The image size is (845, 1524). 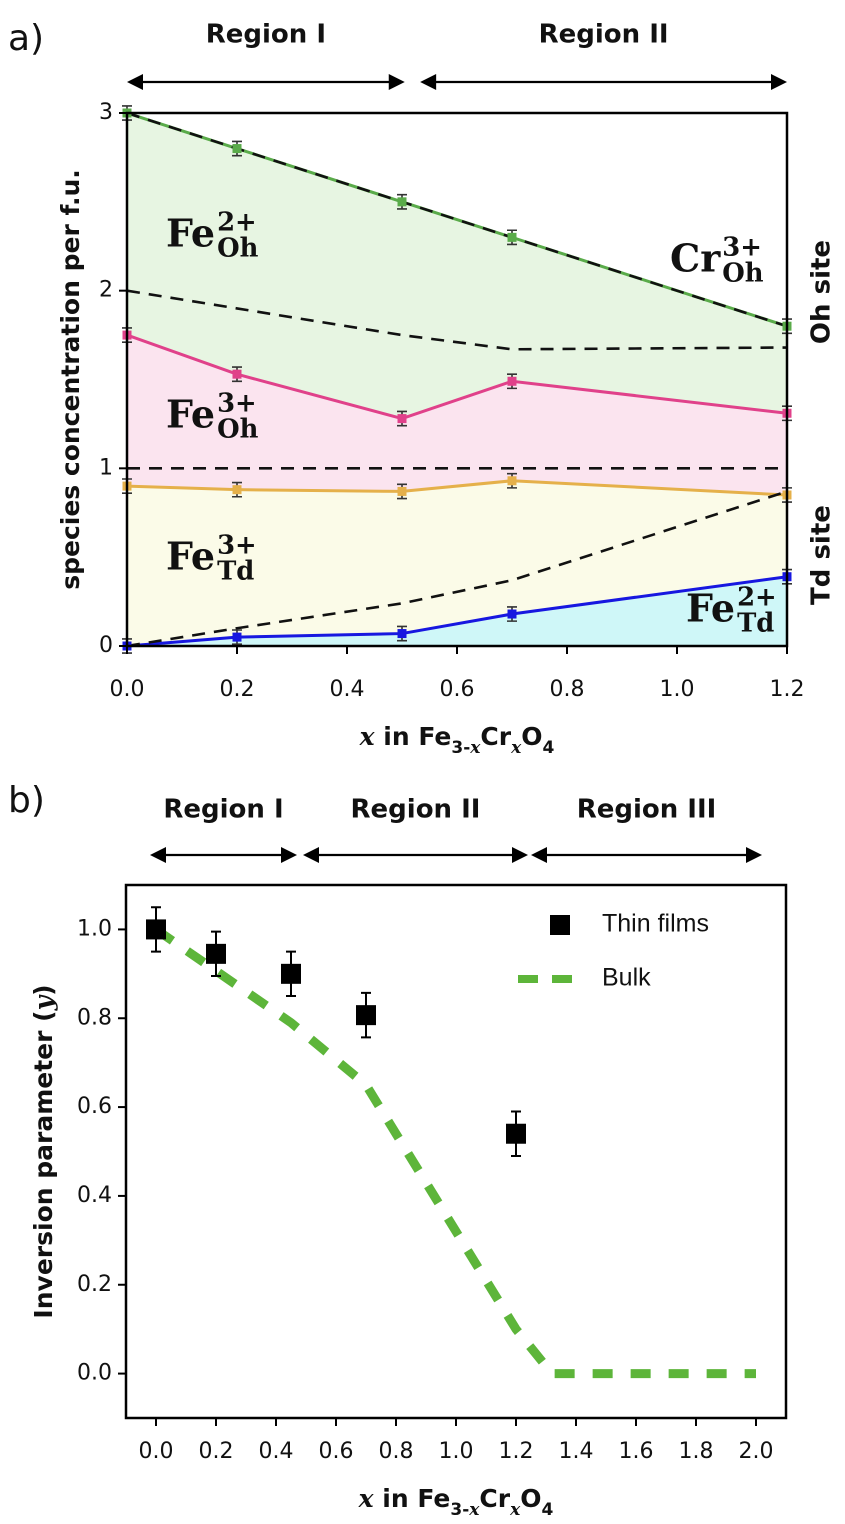 I want to click on y-axis-label-part: y, so click(x=43, y=1002).